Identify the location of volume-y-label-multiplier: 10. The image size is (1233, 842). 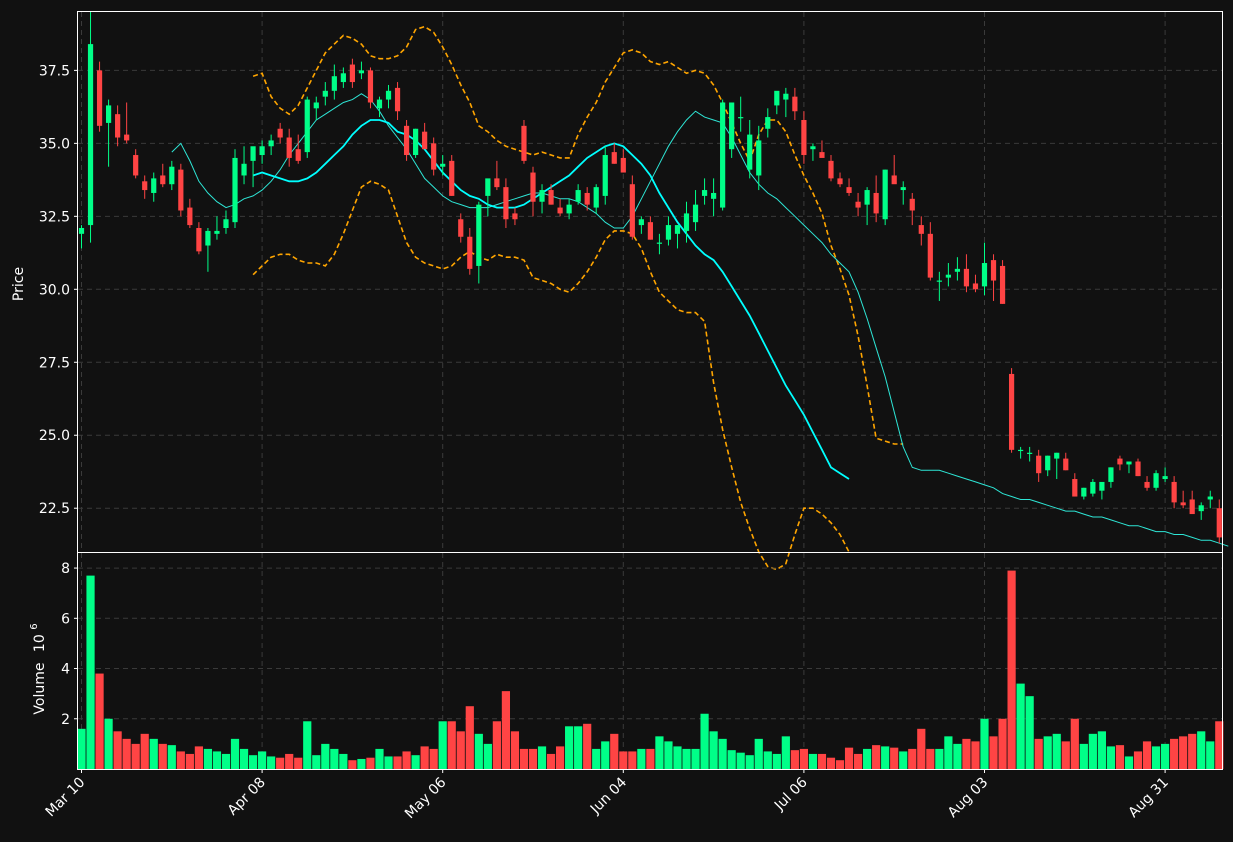
(40, 643).